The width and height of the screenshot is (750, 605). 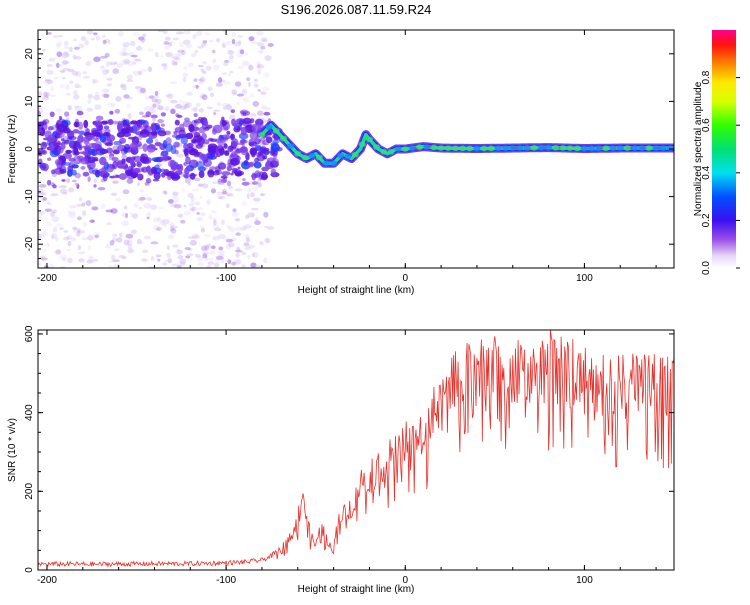 I want to click on colorbar-tick-label: 0.6, so click(x=706, y=125).